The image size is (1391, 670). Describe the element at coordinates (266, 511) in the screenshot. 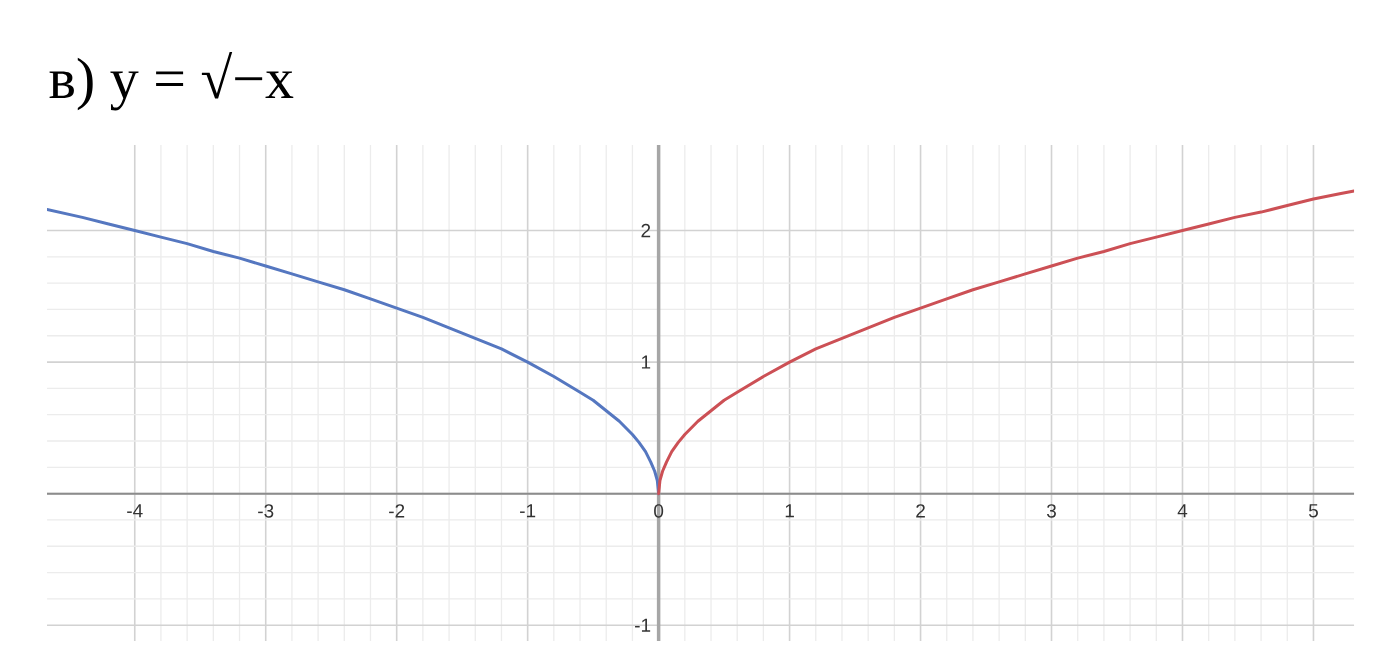

I see `x-tick-label: -3` at that location.